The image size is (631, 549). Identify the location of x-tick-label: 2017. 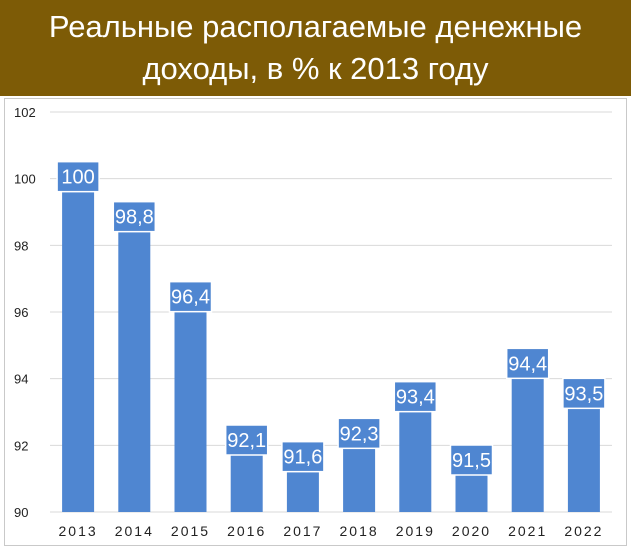
(302, 531).